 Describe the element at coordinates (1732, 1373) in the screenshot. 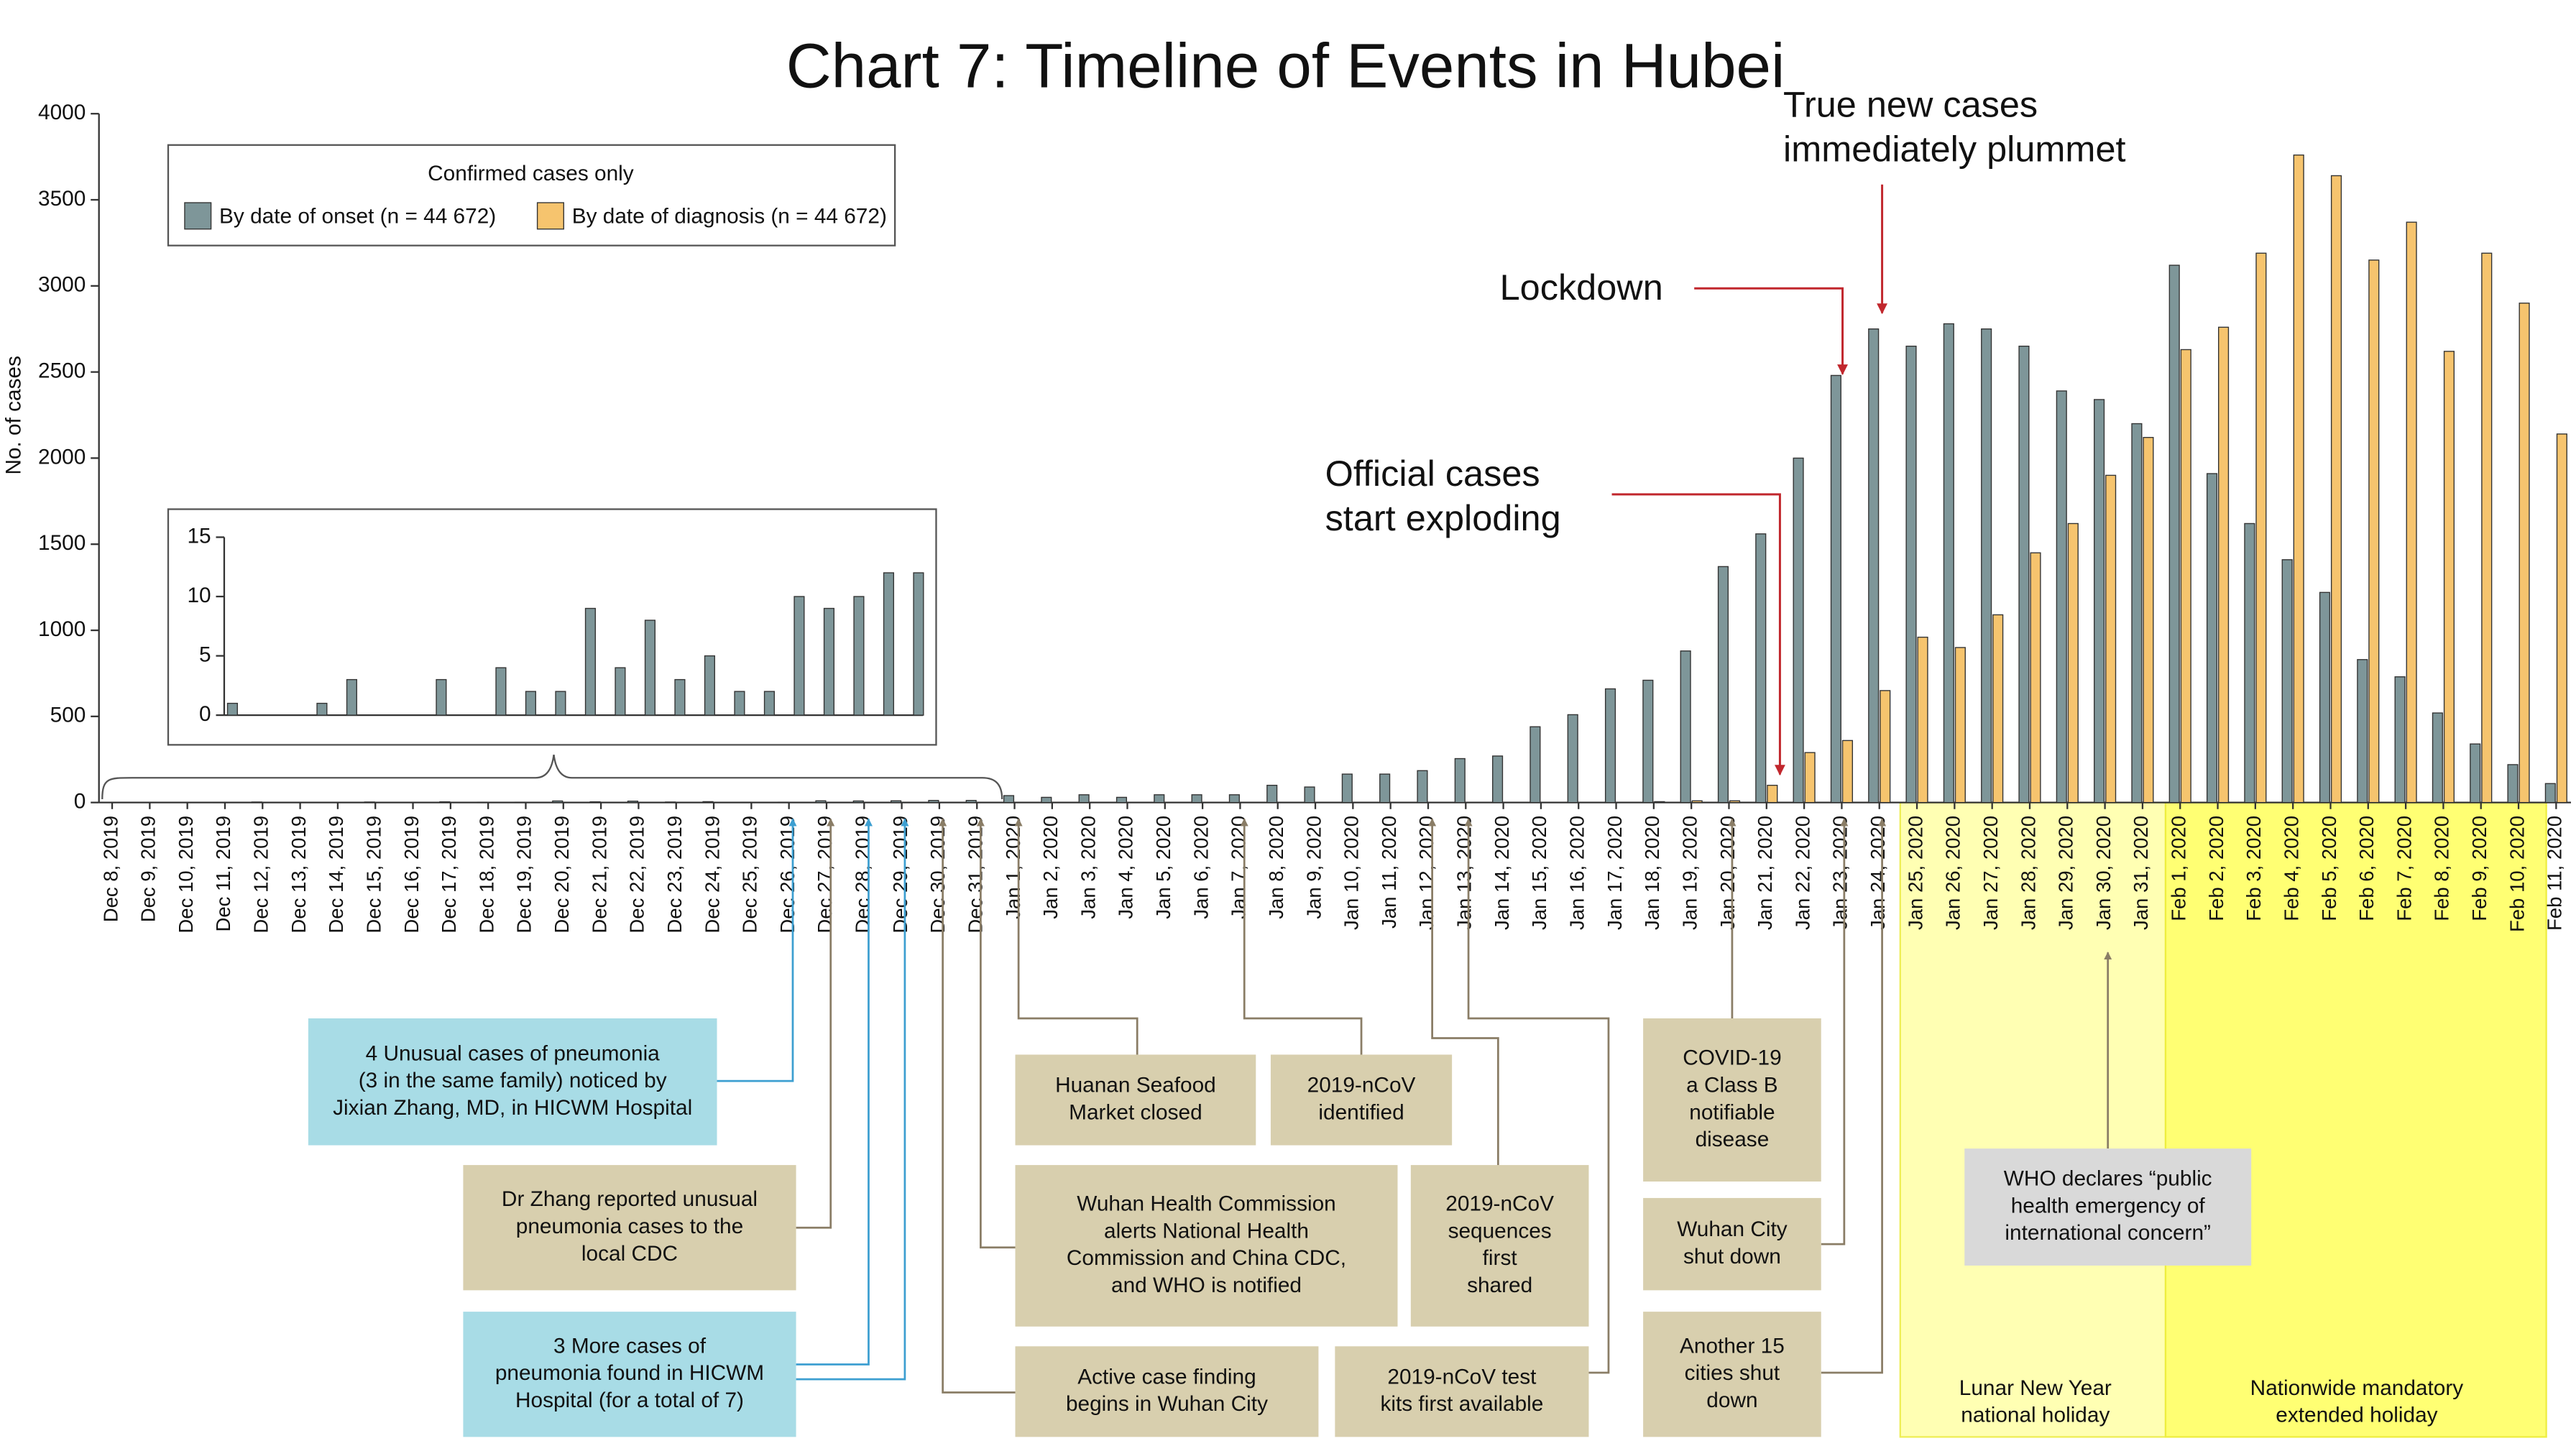

I see `event-text: cities shut` at that location.